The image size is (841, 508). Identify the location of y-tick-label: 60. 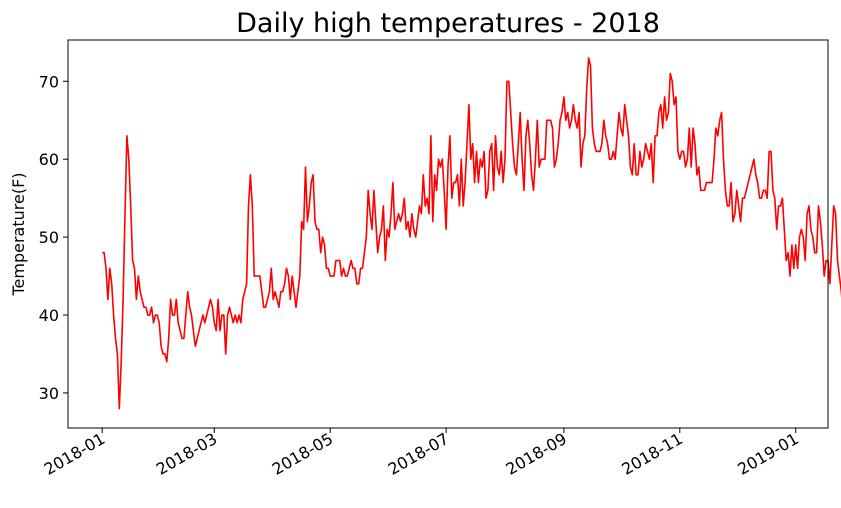
(49, 159).